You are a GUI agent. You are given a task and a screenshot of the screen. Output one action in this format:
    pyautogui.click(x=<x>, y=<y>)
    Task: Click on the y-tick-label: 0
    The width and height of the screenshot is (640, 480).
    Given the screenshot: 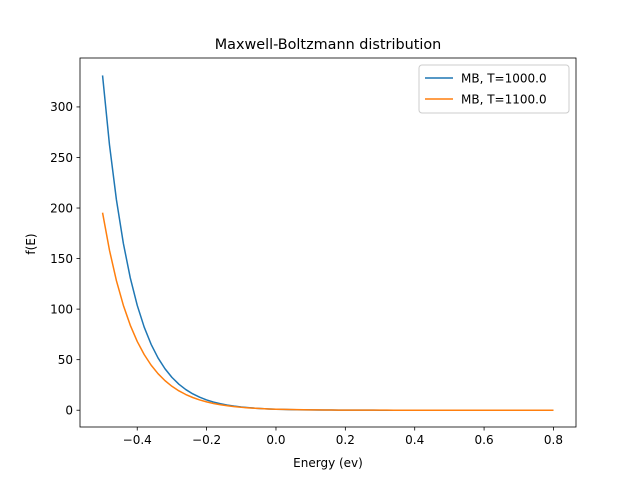 What is the action you would take?
    pyautogui.click(x=69, y=411)
    